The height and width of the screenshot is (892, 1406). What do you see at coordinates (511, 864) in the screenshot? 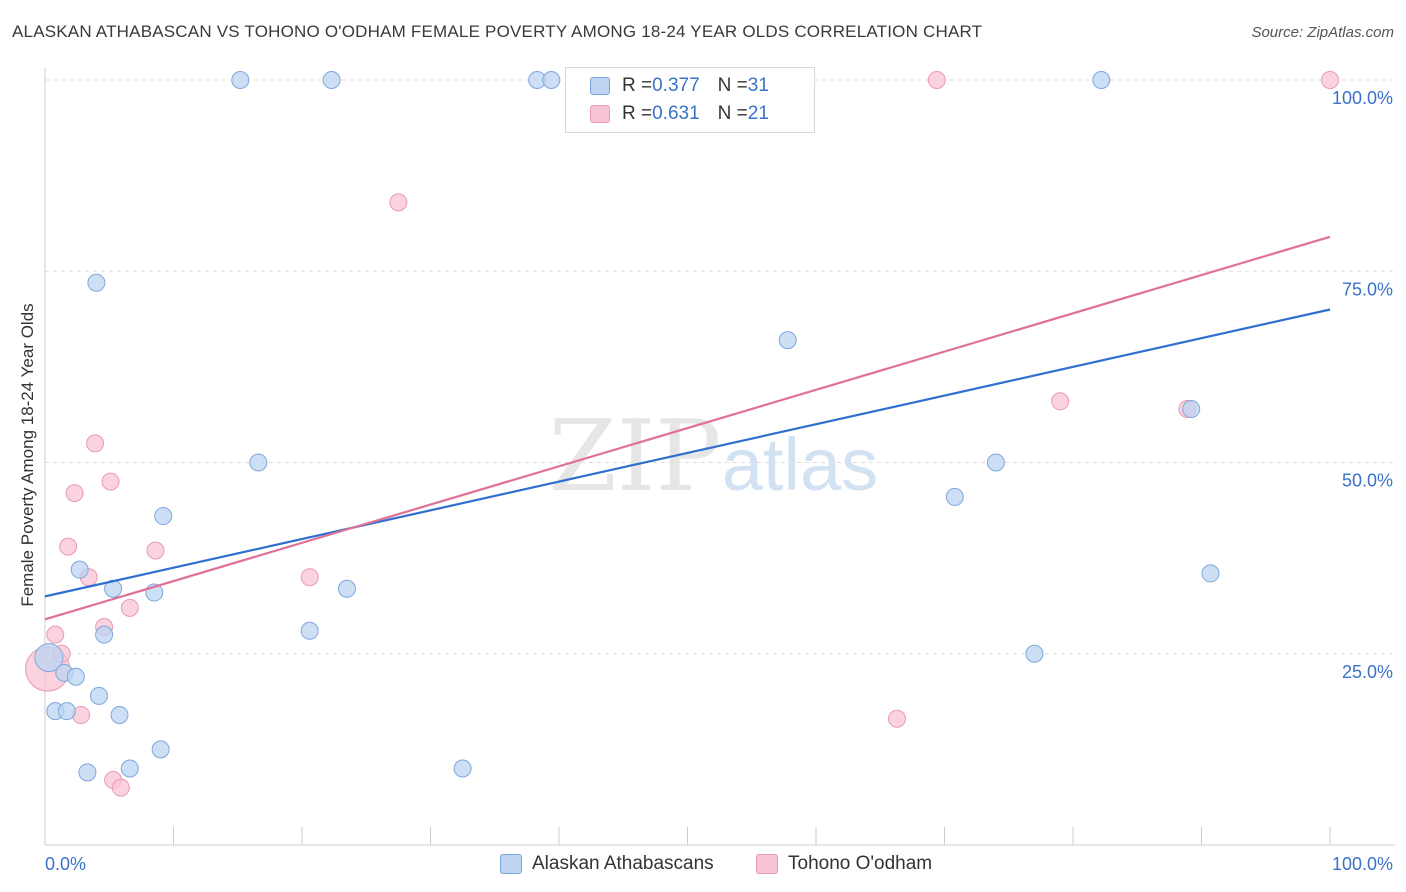
I see `series-swatch-blue` at bounding box center [511, 864].